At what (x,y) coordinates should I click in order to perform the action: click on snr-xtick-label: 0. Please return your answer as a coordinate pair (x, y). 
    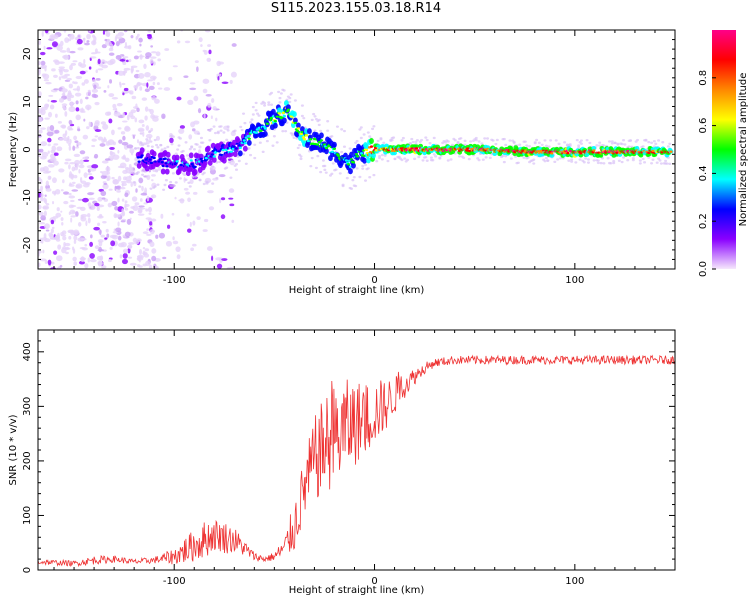
    Looking at the image, I should click on (374, 581).